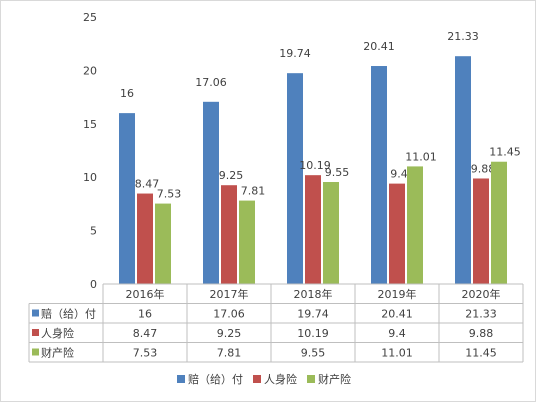 Image resolution: width=536 pixels, height=403 pixels. I want to click on x-tick-label: 2018年, so click(313, 294).